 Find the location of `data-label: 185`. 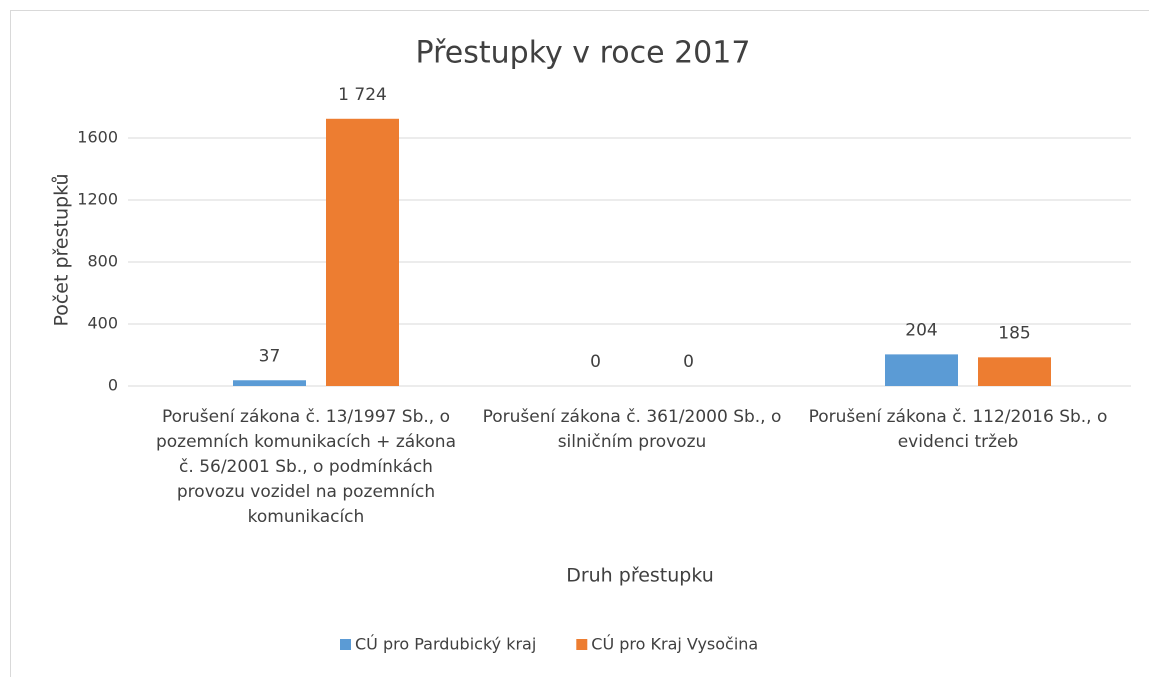

data-label: 185 is located at coordinates (1014, 333).